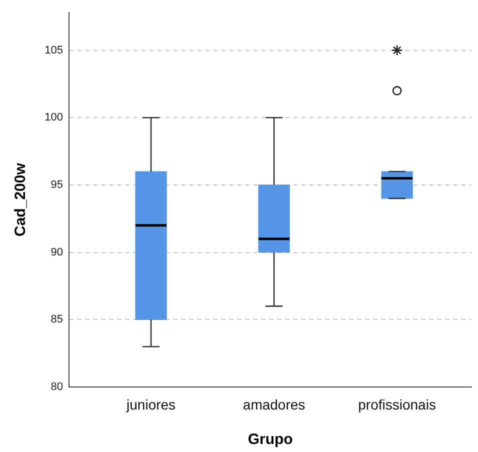  I want to click on y-tick-label: 90, so click(56, 252).